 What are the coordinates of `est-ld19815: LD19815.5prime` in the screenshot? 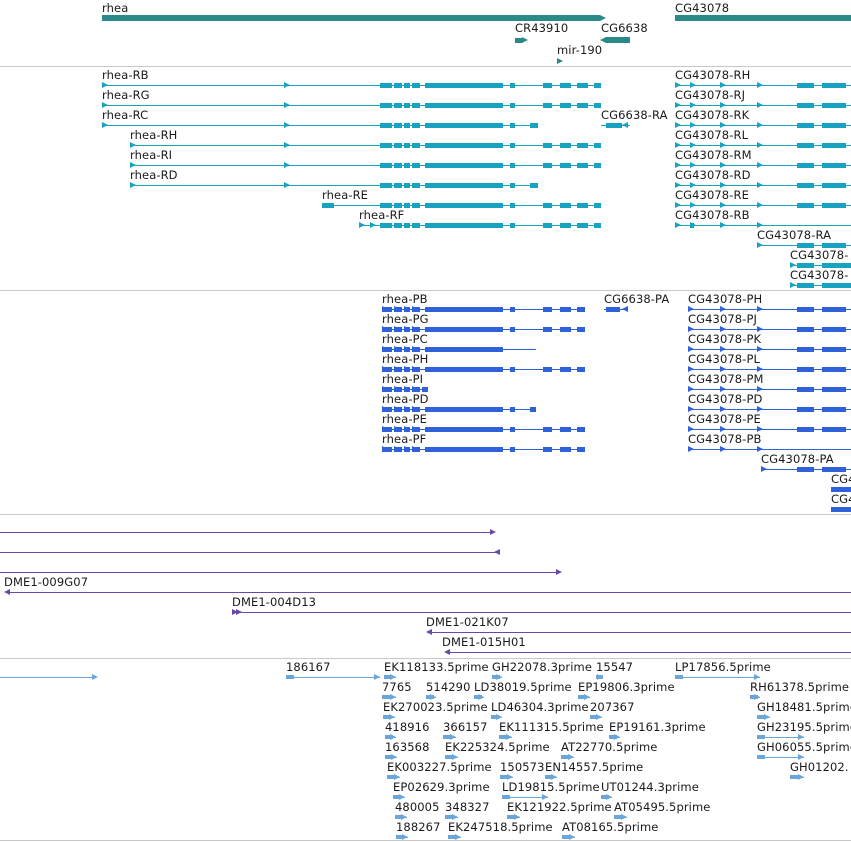 It's located at (551, 787).